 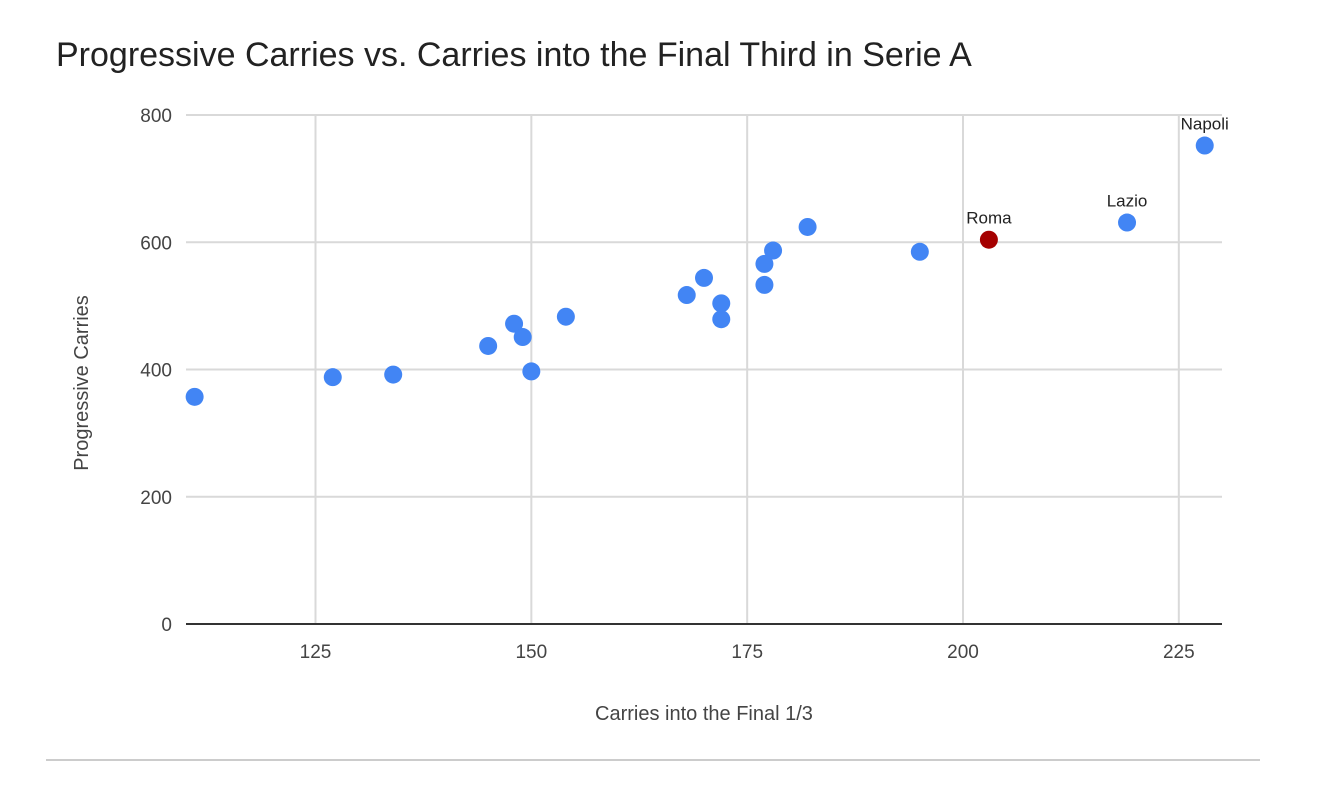 What do you see at coordinates (156, 498) in the screenshot?
I see `y-tick-label: 200` at bounding box center [156, 498].